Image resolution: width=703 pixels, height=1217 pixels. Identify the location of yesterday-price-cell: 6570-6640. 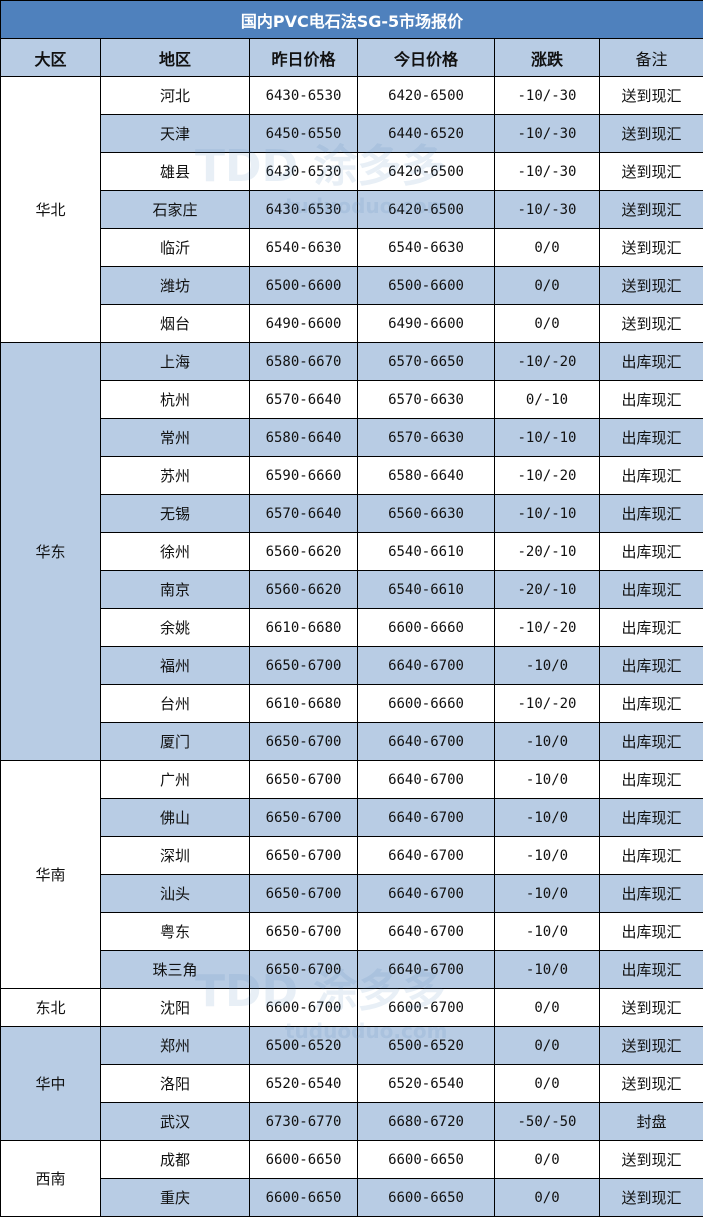
(303, 399).